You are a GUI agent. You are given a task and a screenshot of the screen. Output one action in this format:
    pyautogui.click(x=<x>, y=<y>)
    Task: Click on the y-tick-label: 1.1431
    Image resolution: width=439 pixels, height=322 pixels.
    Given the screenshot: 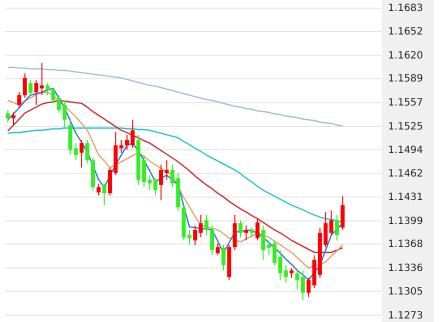 What is the action you would take?
    pyautogui.click(x=406, y=197)
    